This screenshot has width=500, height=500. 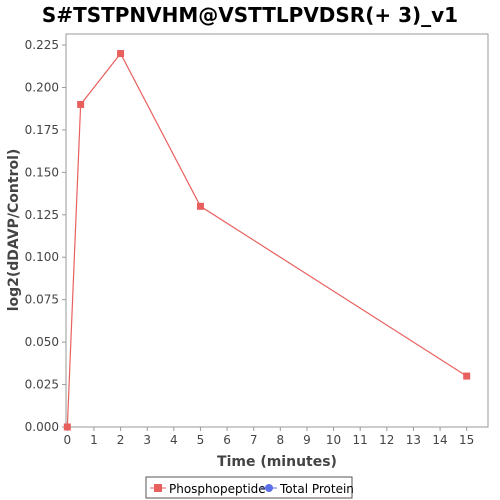 I want to click on y-tick-label: 0.125, so click(x=42, y=215).